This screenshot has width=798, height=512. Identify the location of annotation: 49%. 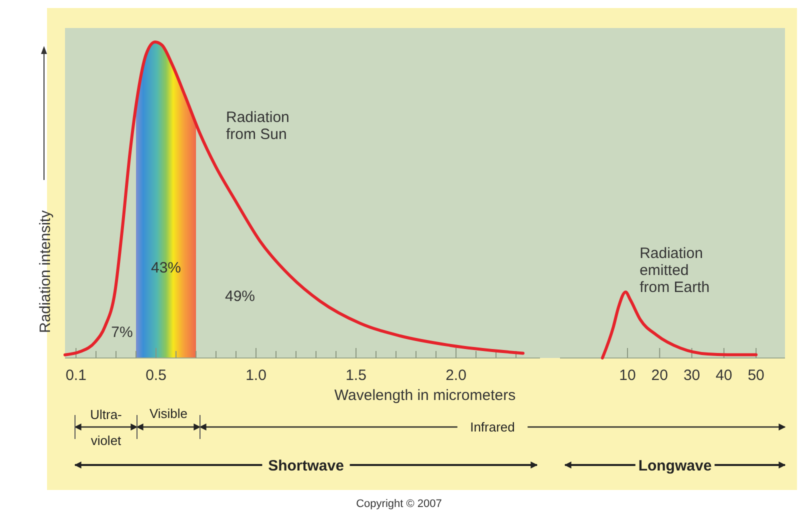
(240, 296).